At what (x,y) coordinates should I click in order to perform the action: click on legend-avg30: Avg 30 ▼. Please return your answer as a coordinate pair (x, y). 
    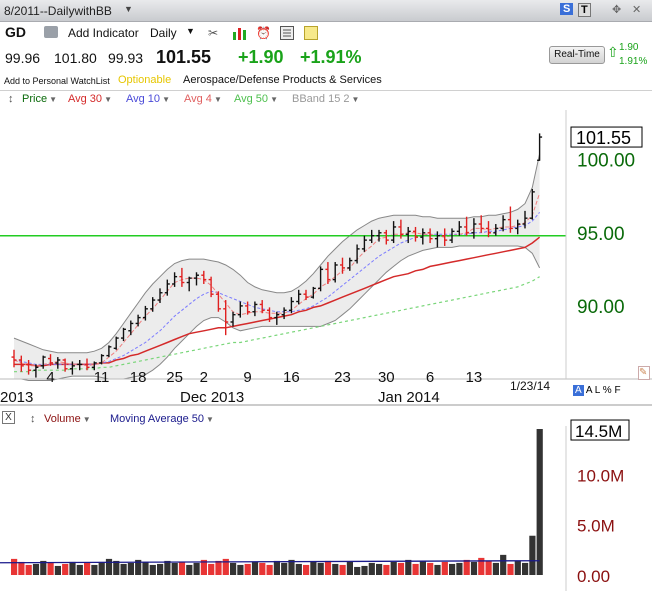
    Looking at the image, I should click on (90, 99).